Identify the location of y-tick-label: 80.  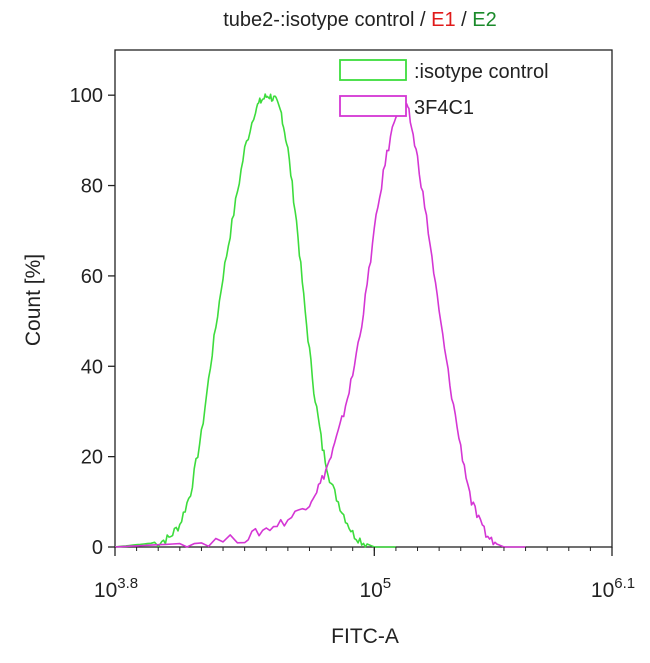
(92, 187).